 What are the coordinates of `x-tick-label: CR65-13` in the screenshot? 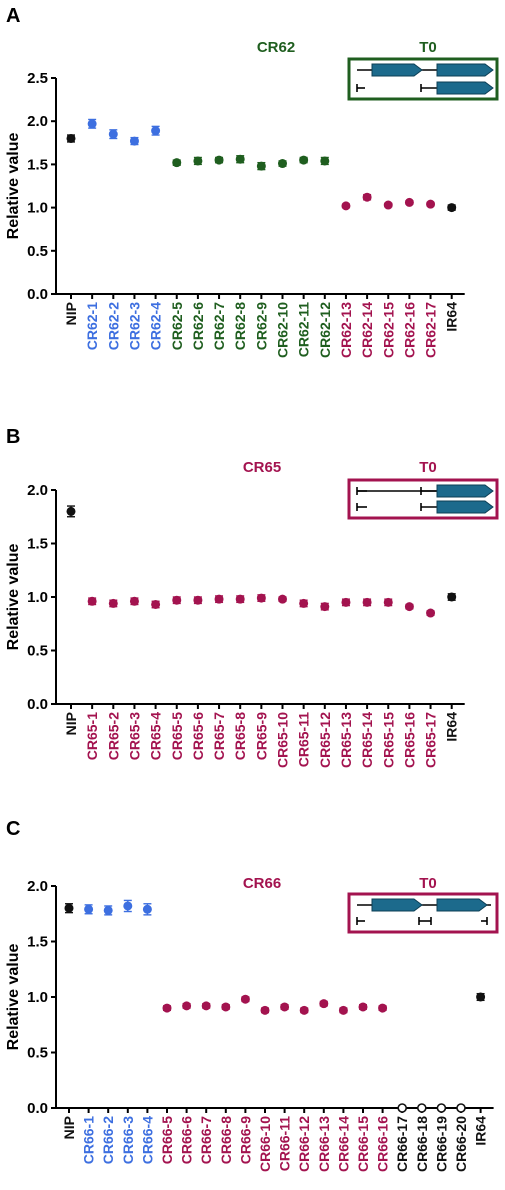 It's located at (346, 740).